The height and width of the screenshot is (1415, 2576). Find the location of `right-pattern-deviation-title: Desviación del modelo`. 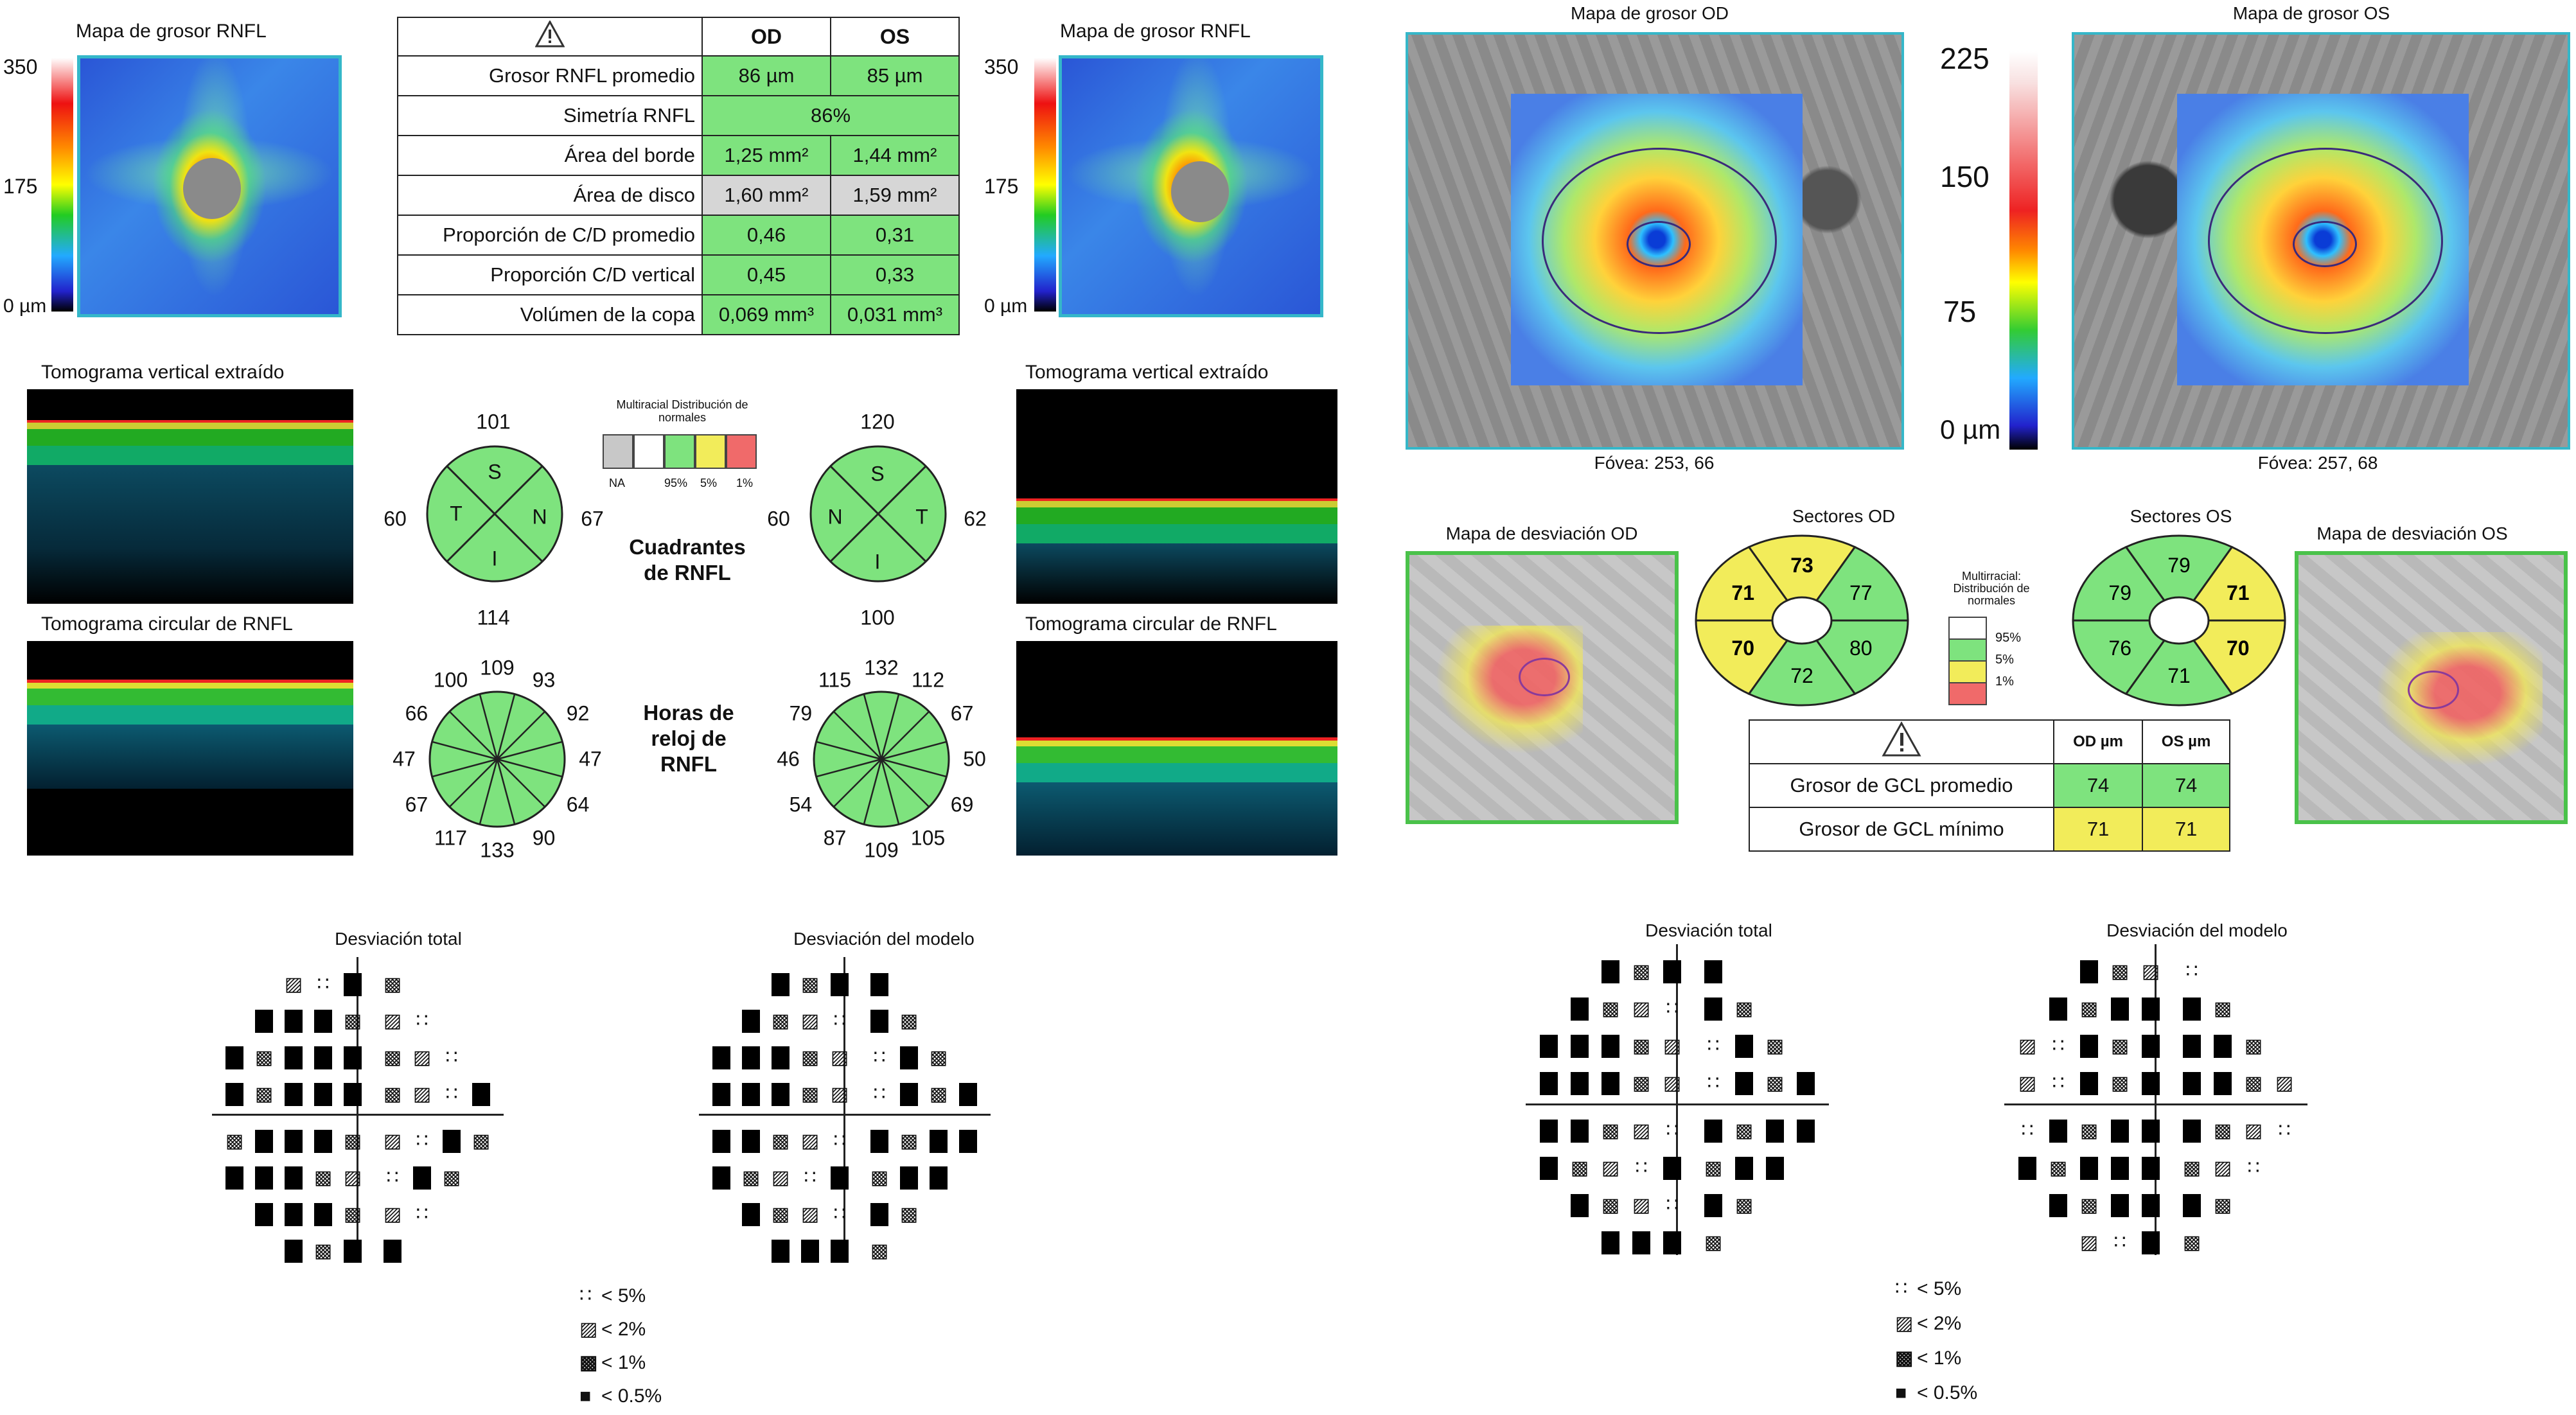

right-pattern-deviation-title: Desviación del modelo is located at coordinates (2197, 930).